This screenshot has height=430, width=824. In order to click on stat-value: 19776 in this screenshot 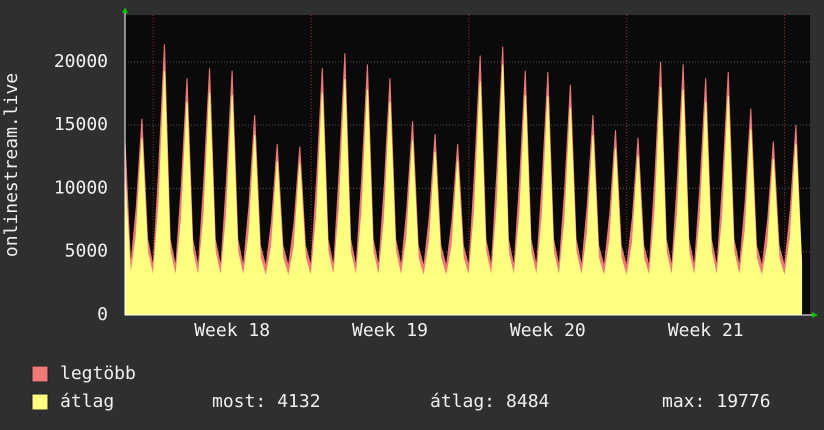, I will do `click(743, 401)`.